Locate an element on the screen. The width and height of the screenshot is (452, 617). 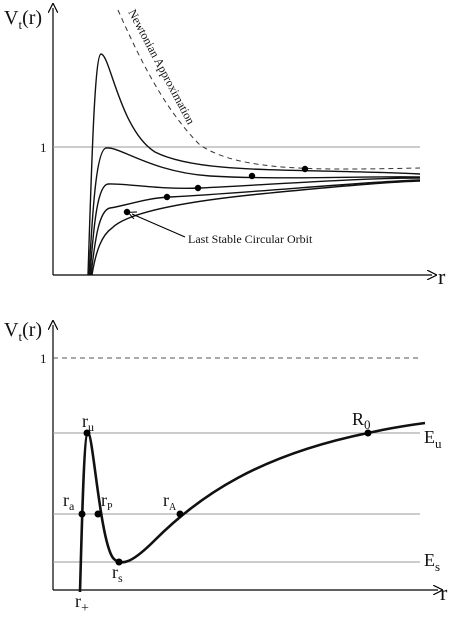
label: rP is located at coordinates (107, 501).